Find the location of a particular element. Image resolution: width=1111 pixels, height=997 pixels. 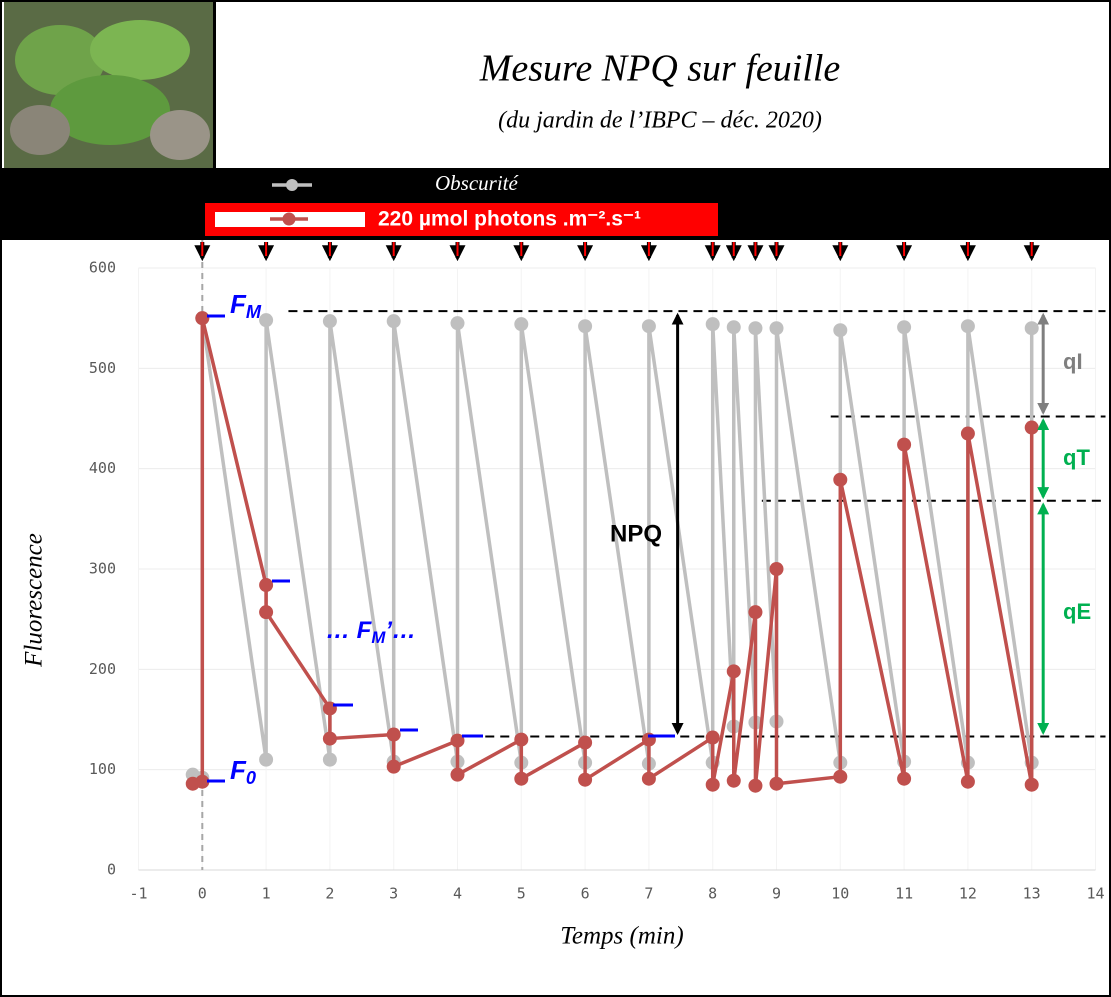

annotation-sub: 0 is located at coordinates (251, 778).